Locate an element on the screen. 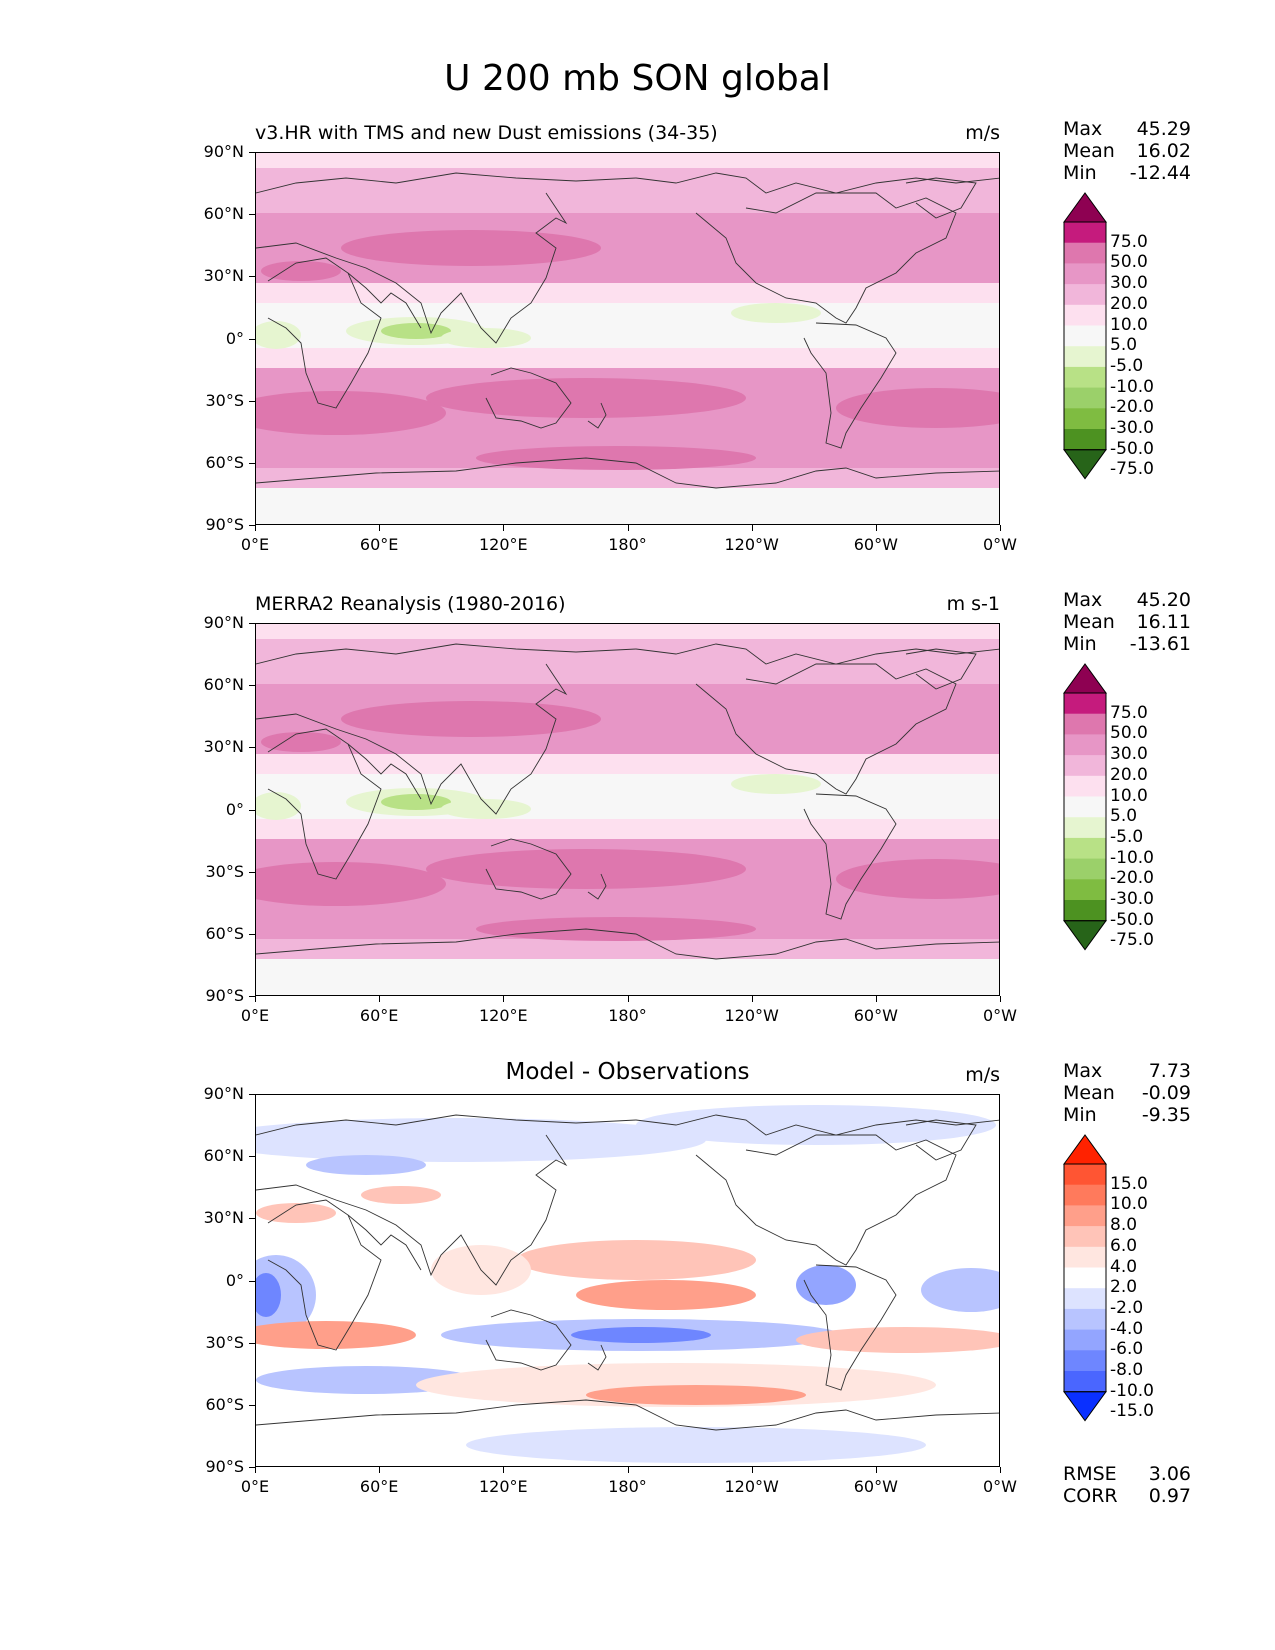  diff-arctic-negative is located at coordinates (481, 1140).